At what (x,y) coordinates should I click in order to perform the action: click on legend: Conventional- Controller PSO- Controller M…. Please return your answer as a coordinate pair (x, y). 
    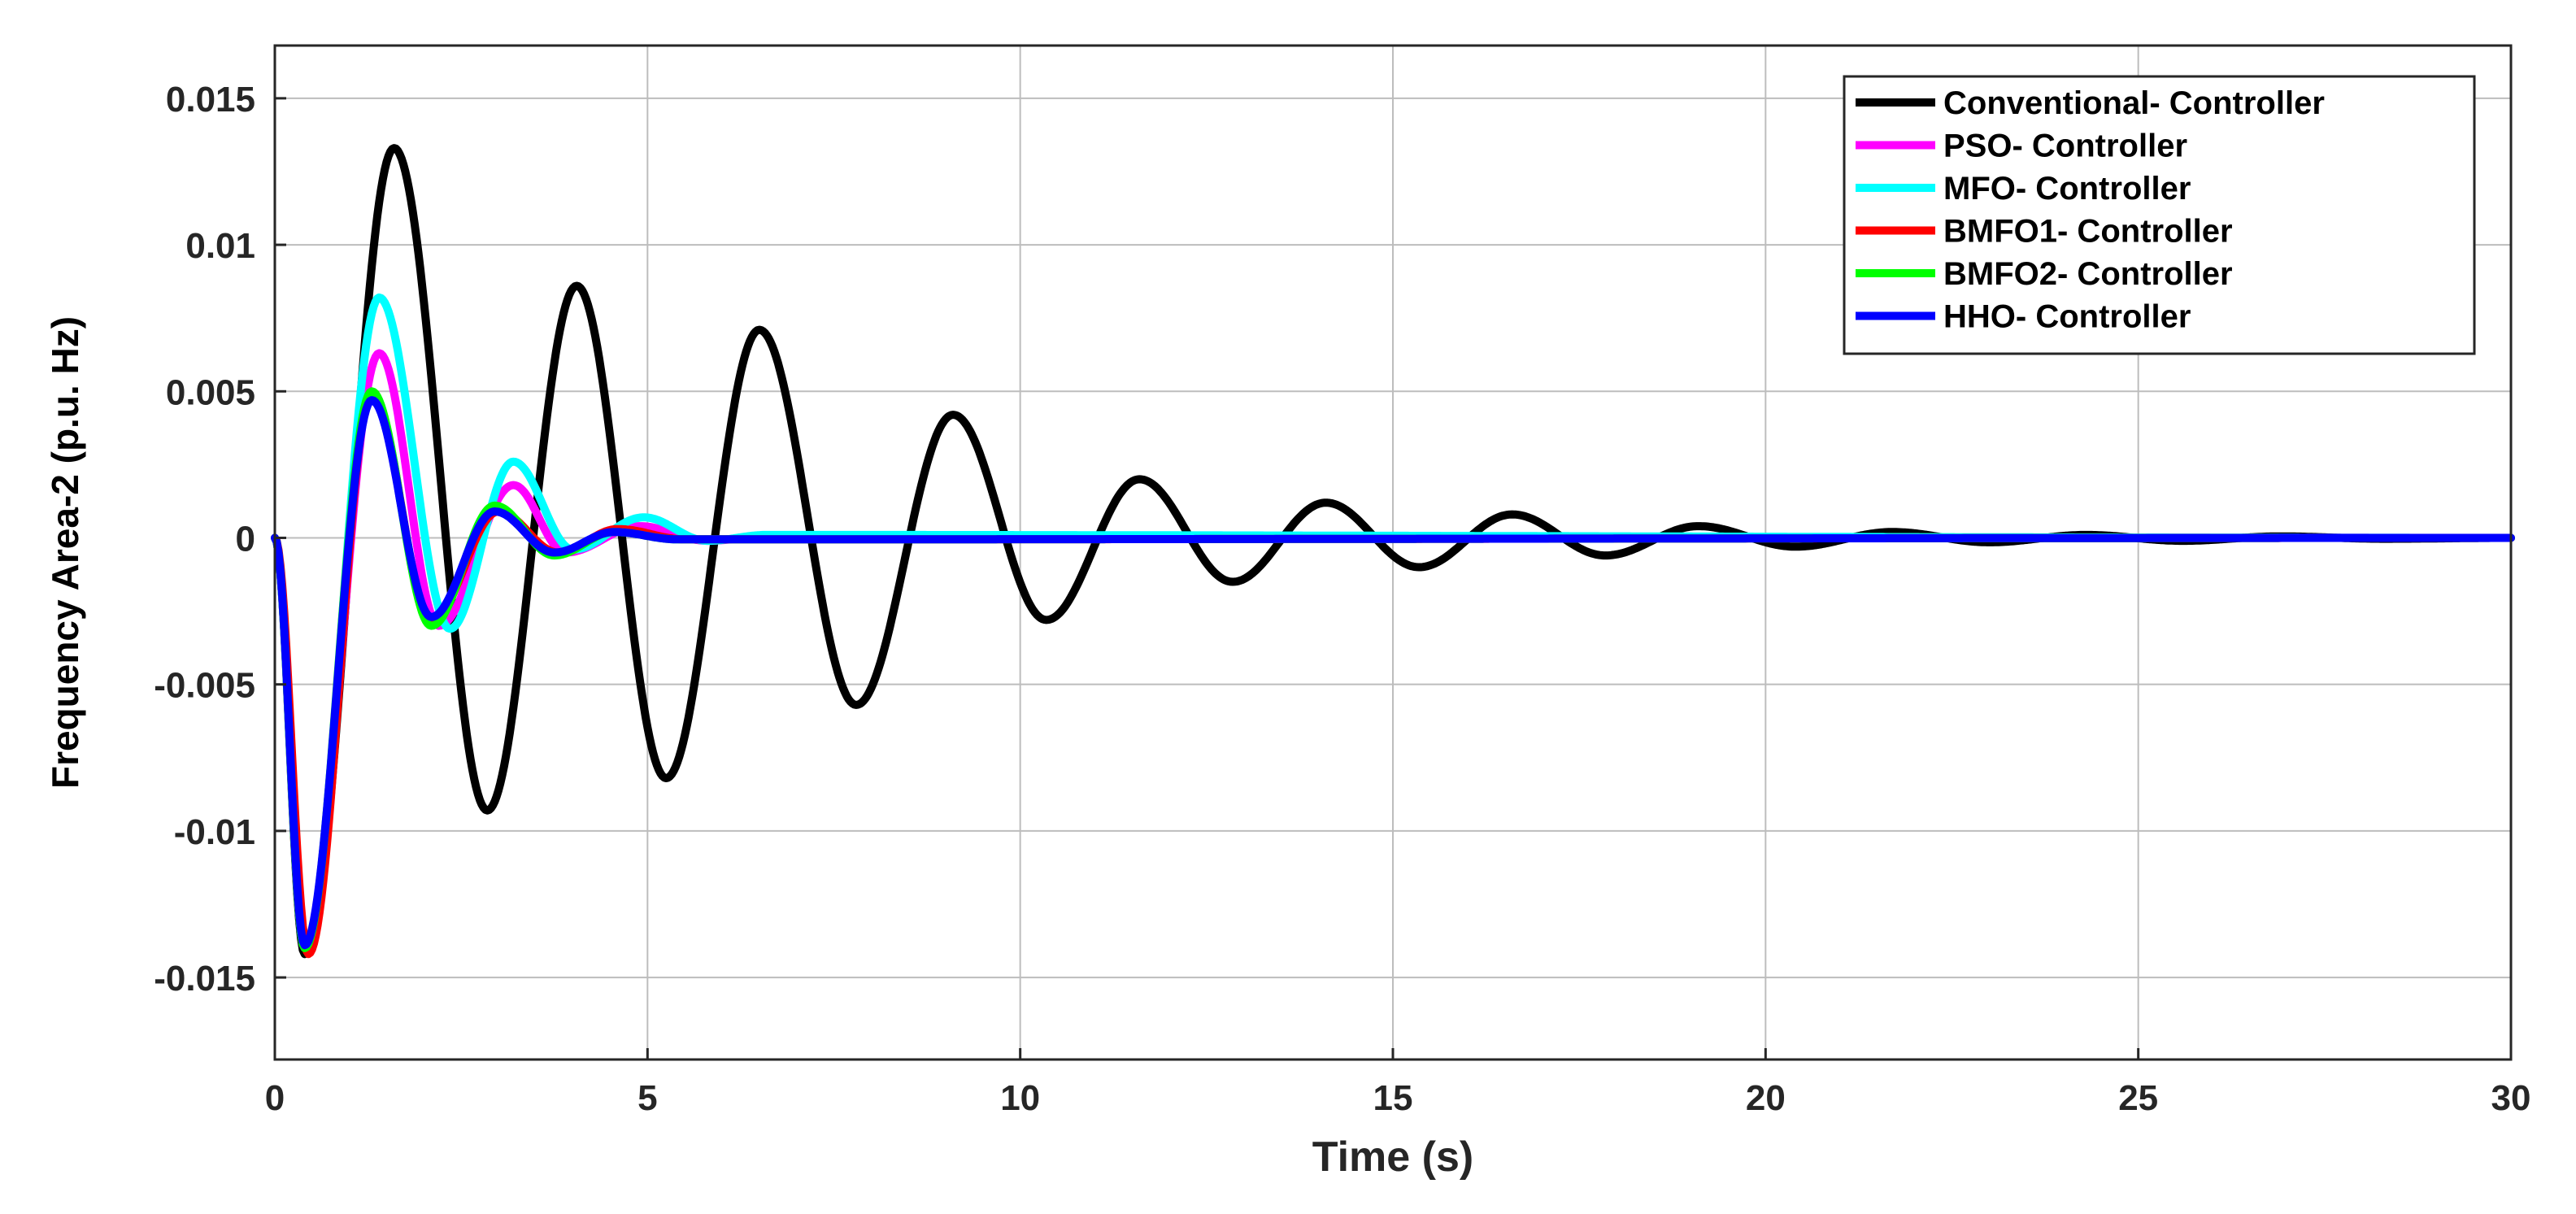
    Looking at the image, I should click on (2160, 215).